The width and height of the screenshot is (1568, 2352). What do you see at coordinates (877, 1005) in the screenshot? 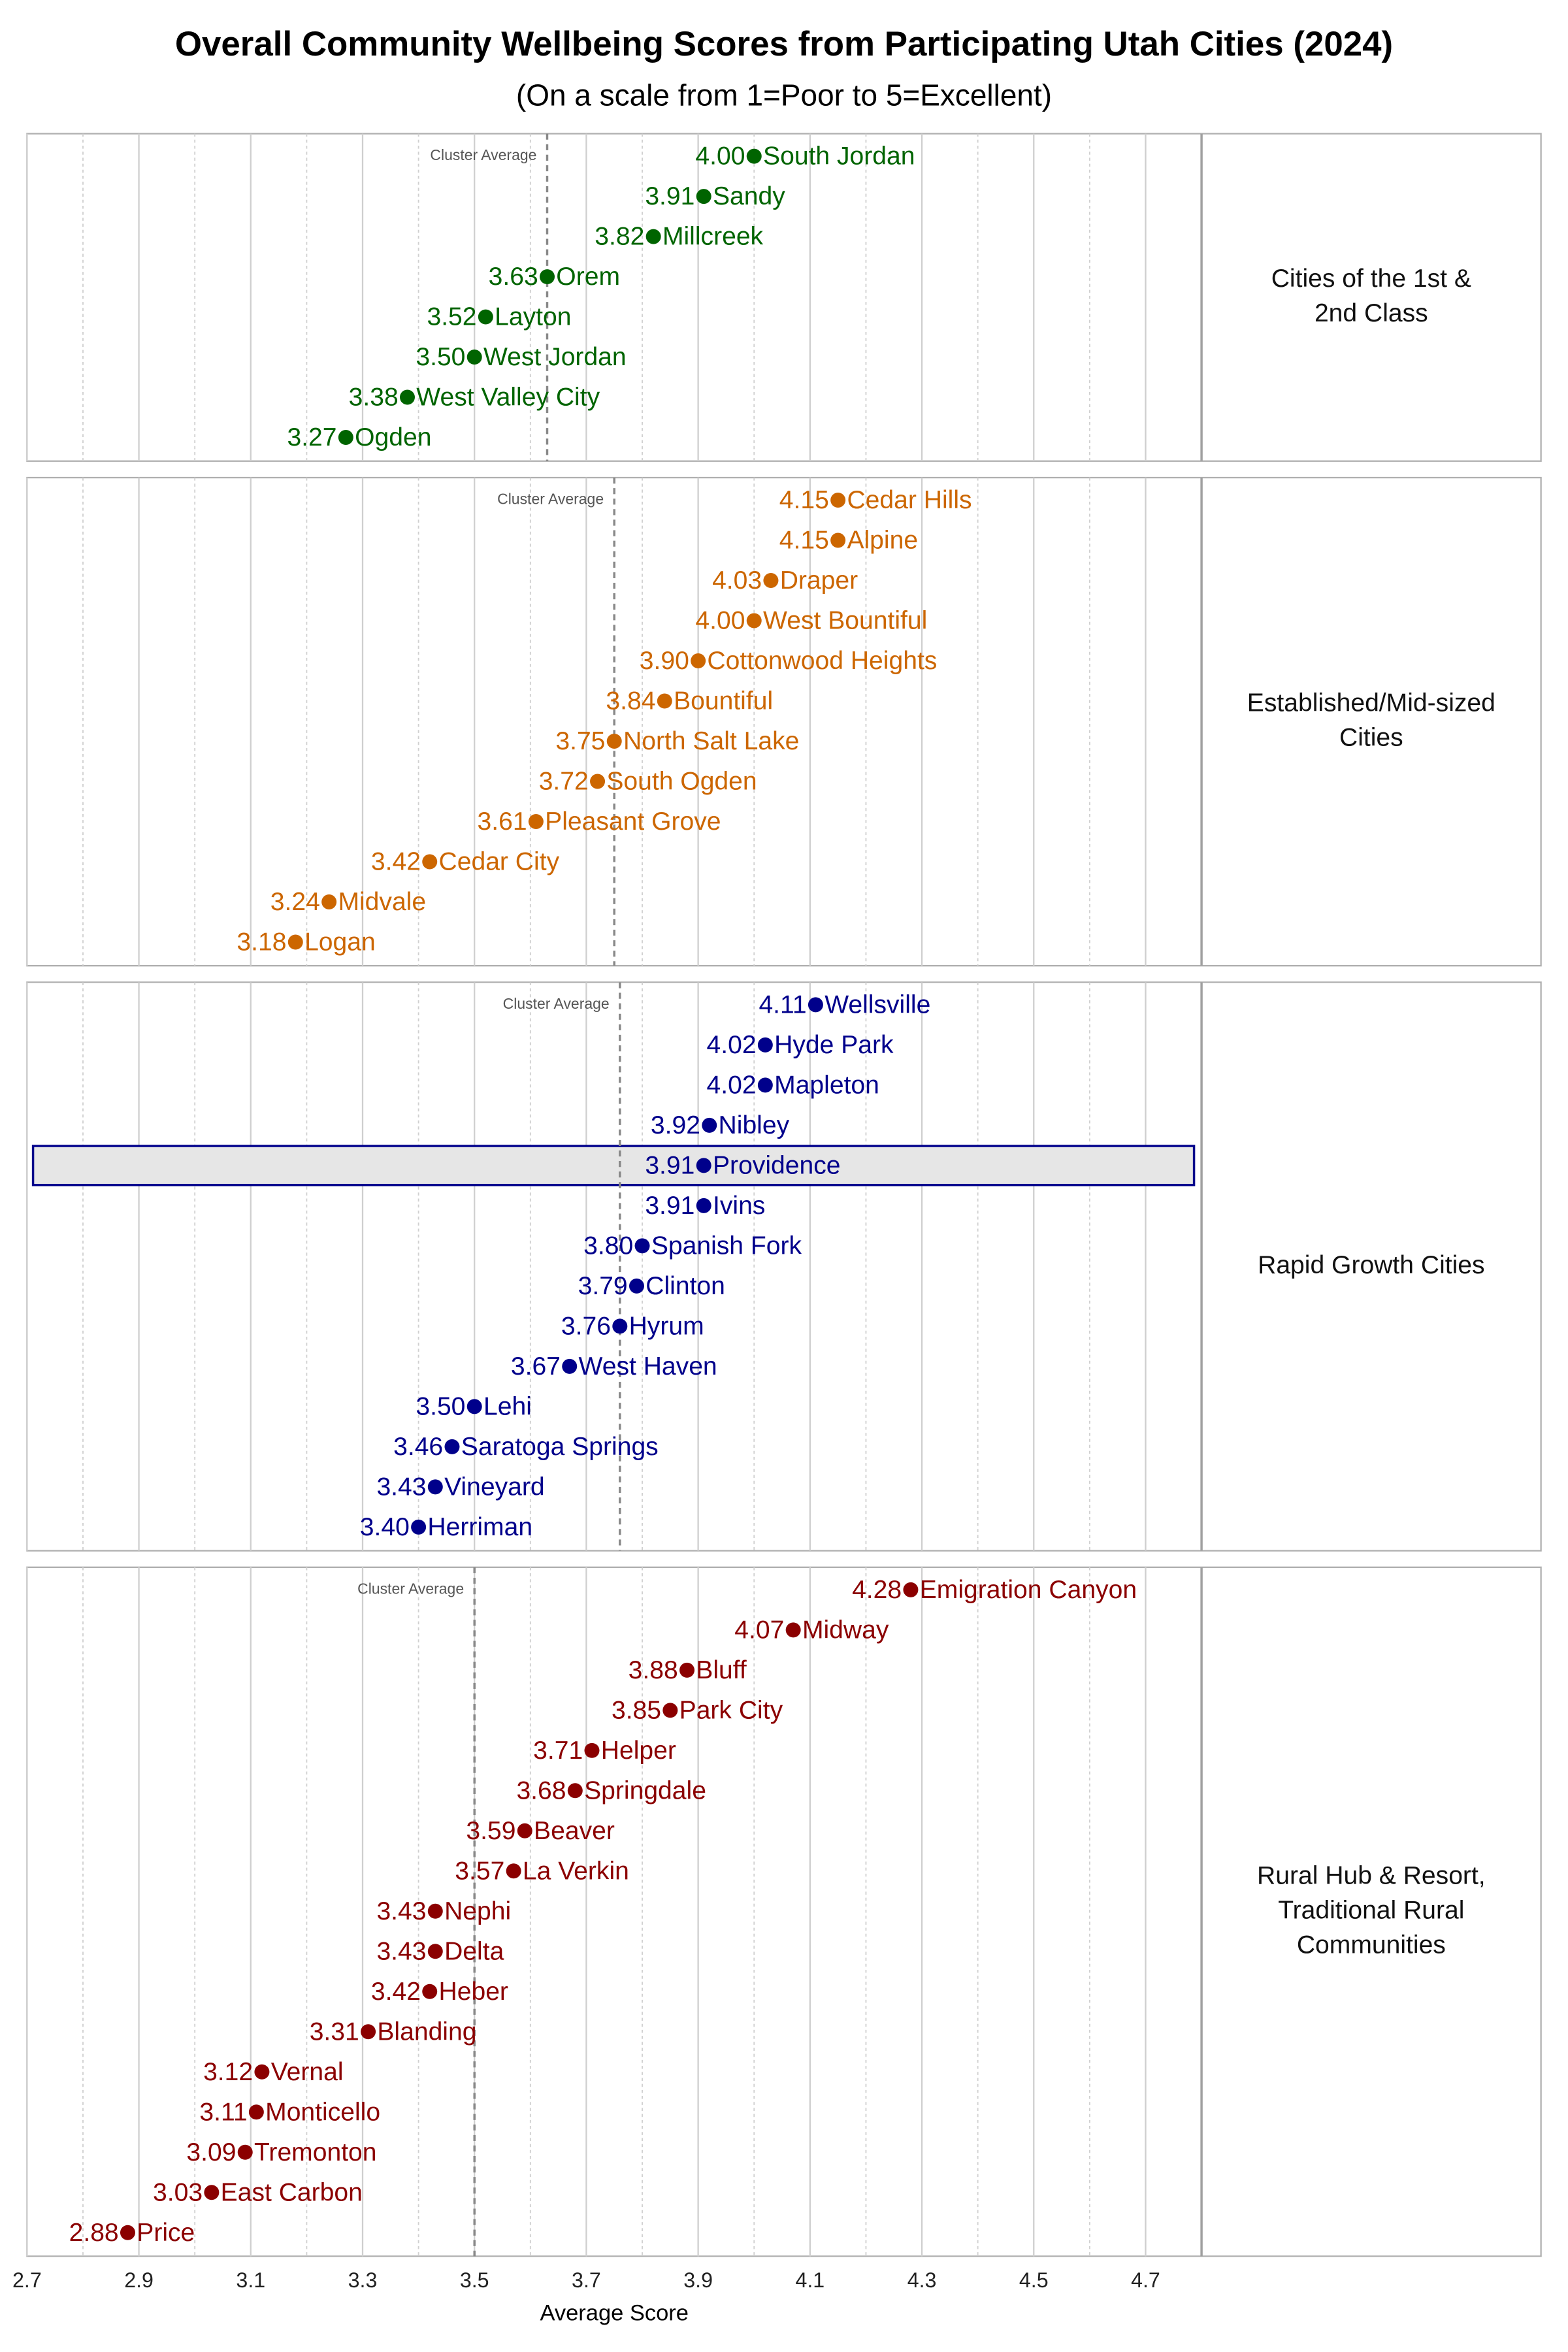
I see `city-label: Wellsville` at bounding box center [877, 1005].